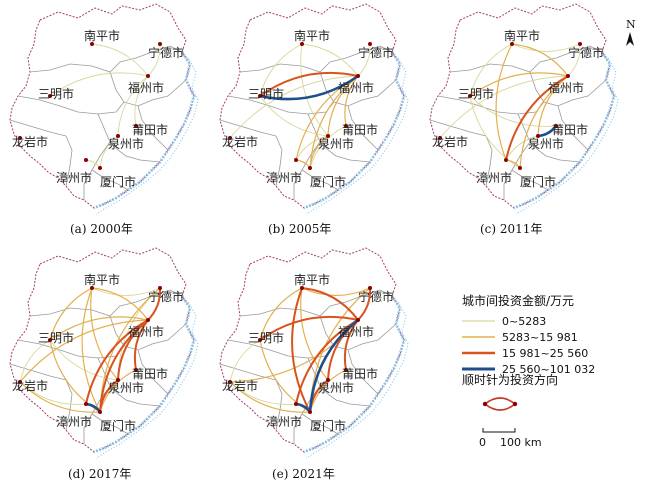  Describe the element at coordinates (524, 321) in the screenshot. I see `legend-label: 0~5283` at that location.